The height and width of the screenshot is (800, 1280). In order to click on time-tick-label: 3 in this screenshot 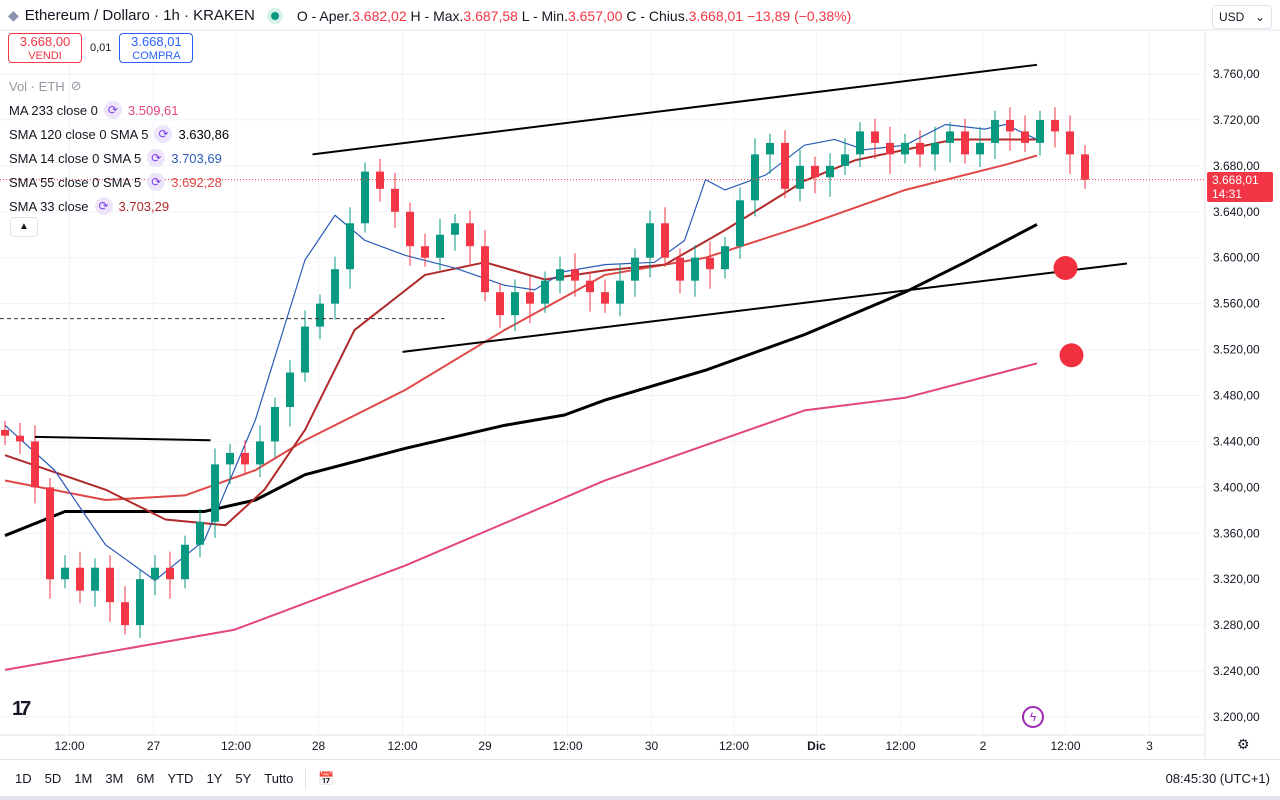, I will do `click(1149, 746)`.